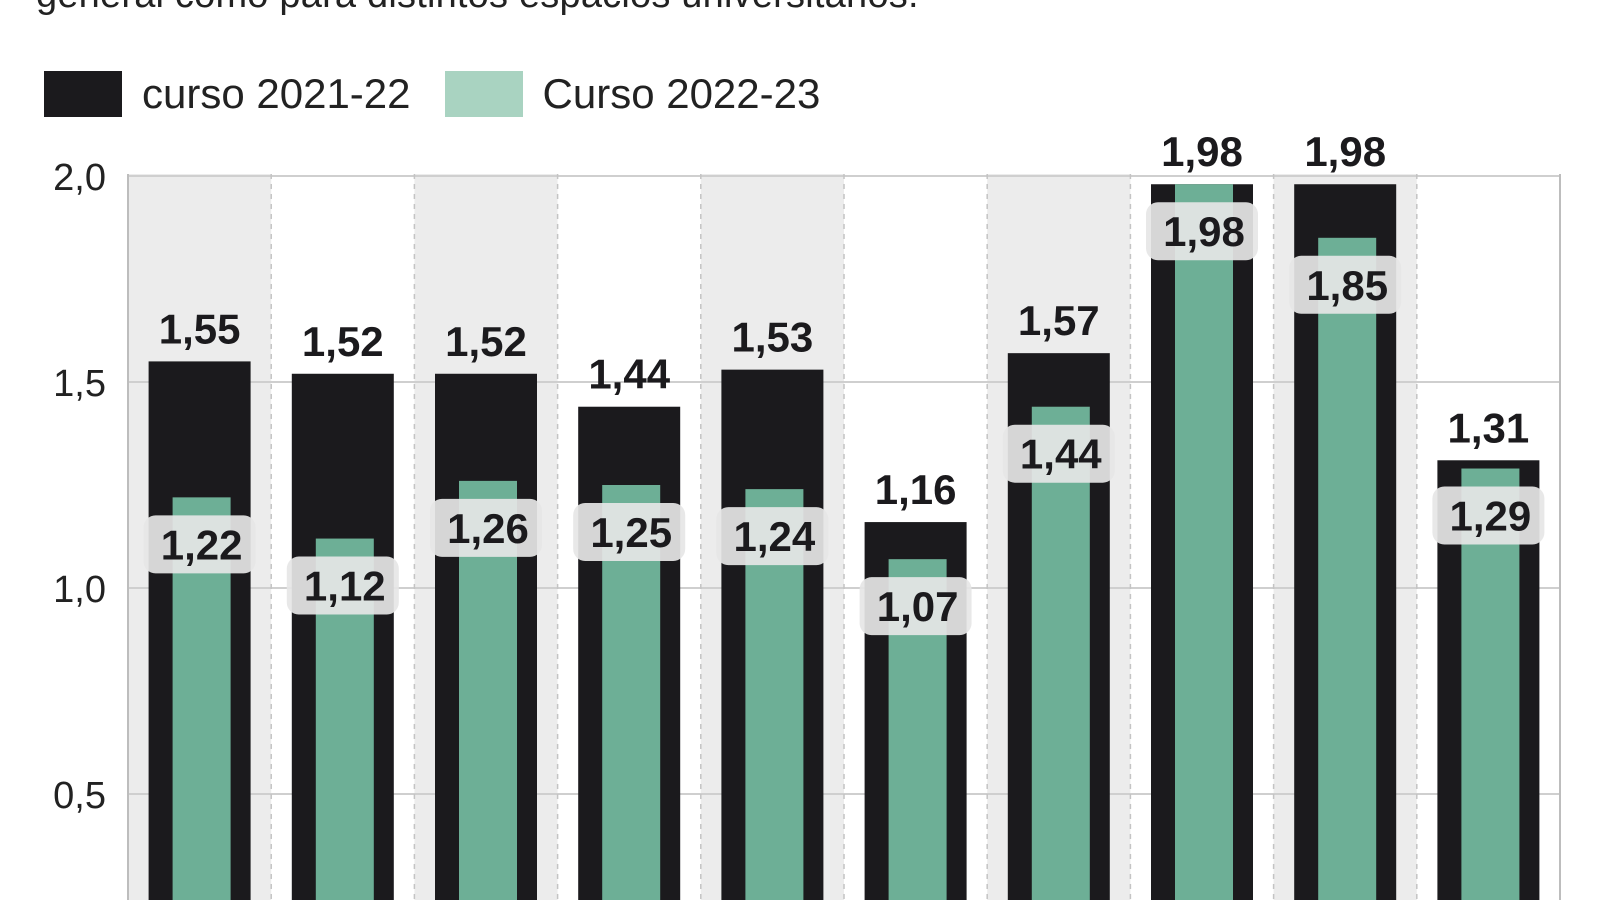 The width and height of the screenshot is (1600, 900). I want to click on data-label-2022-23: 1,85, so click(1347, 285).